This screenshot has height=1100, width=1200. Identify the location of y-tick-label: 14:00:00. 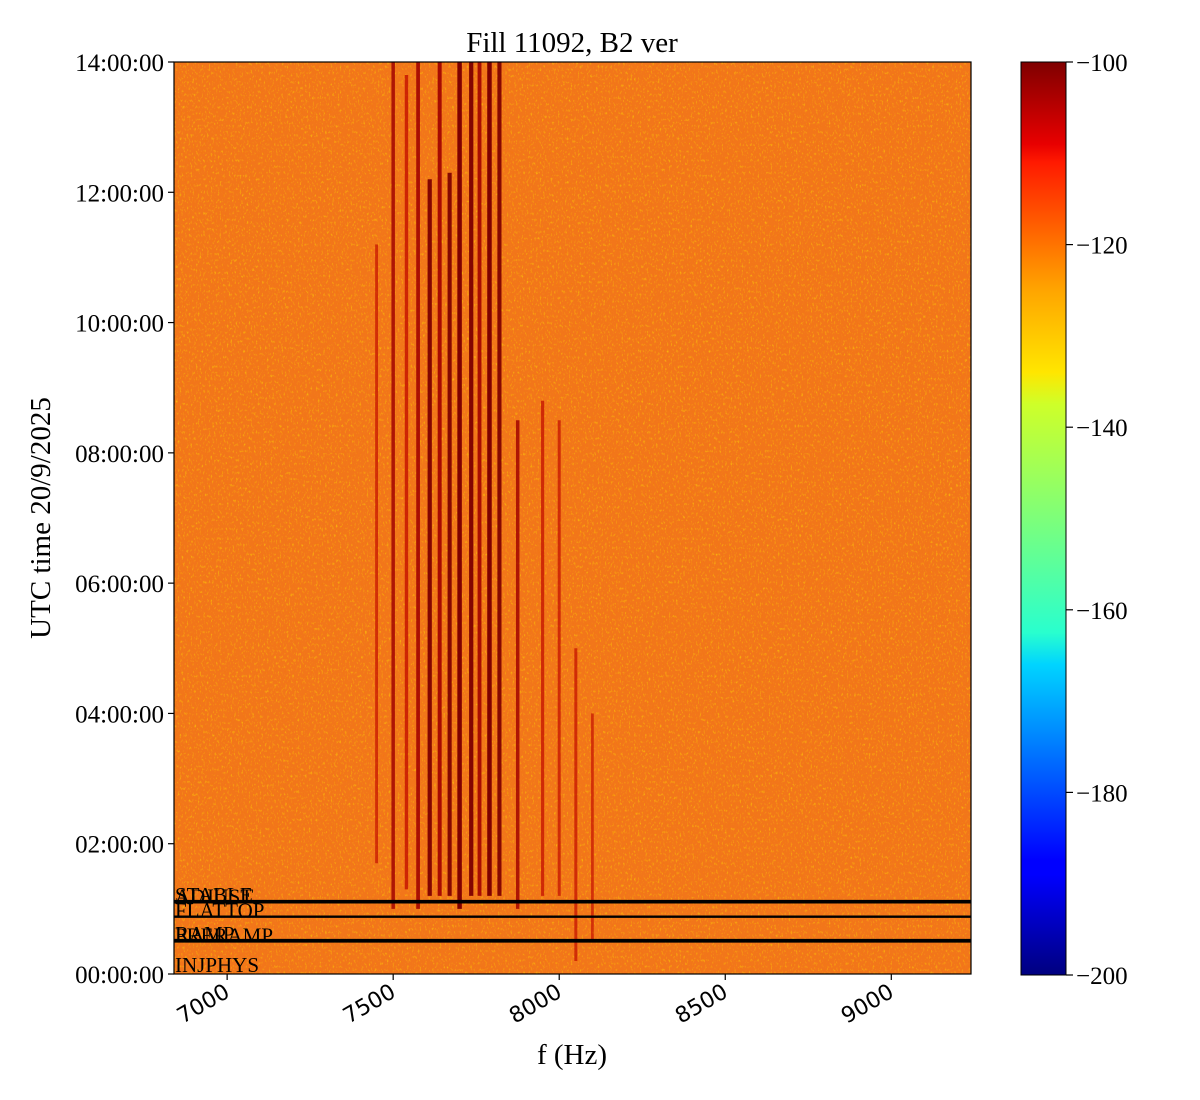
(119, 63).